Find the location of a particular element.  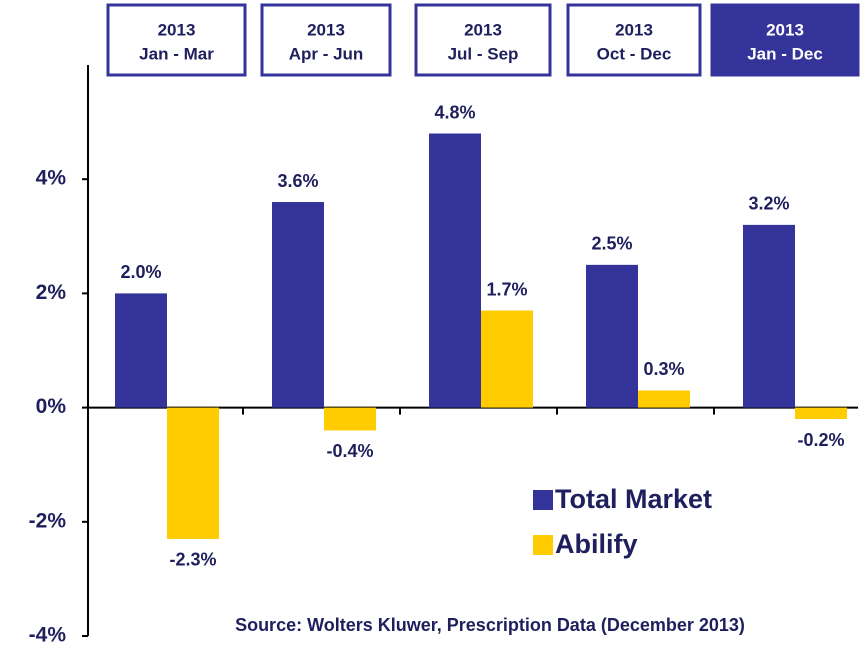

value-label: 1.7% is located at coordinates (506, 289).